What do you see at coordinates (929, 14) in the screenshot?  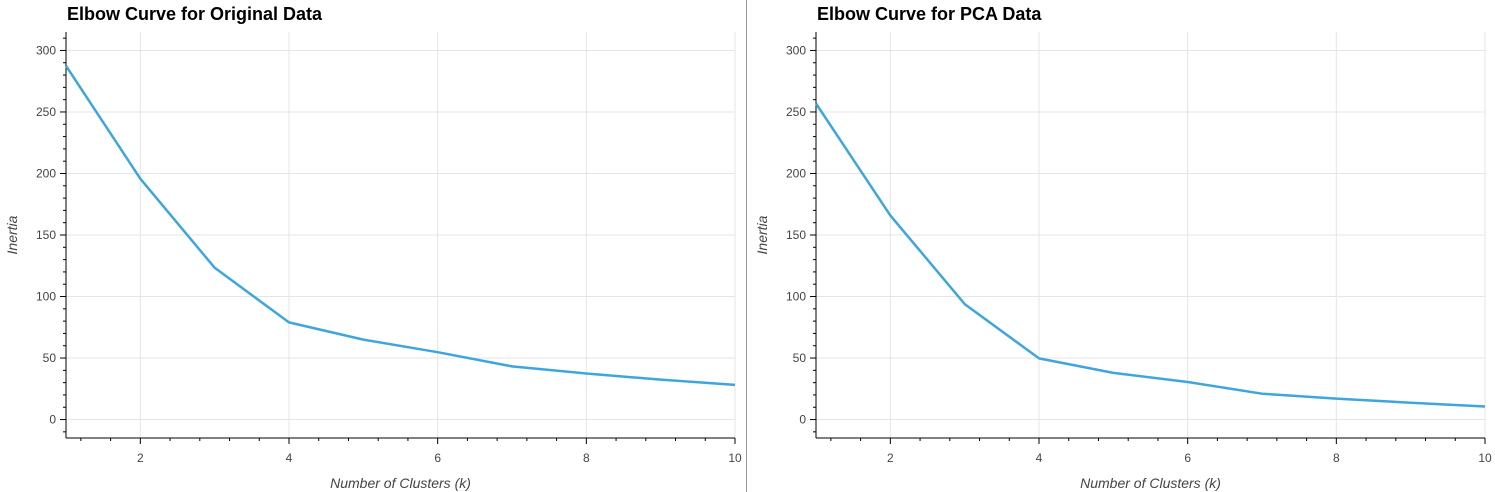 I see `chart-title: Elbow Curve for PCA Data` at bounding box center [929, 14].